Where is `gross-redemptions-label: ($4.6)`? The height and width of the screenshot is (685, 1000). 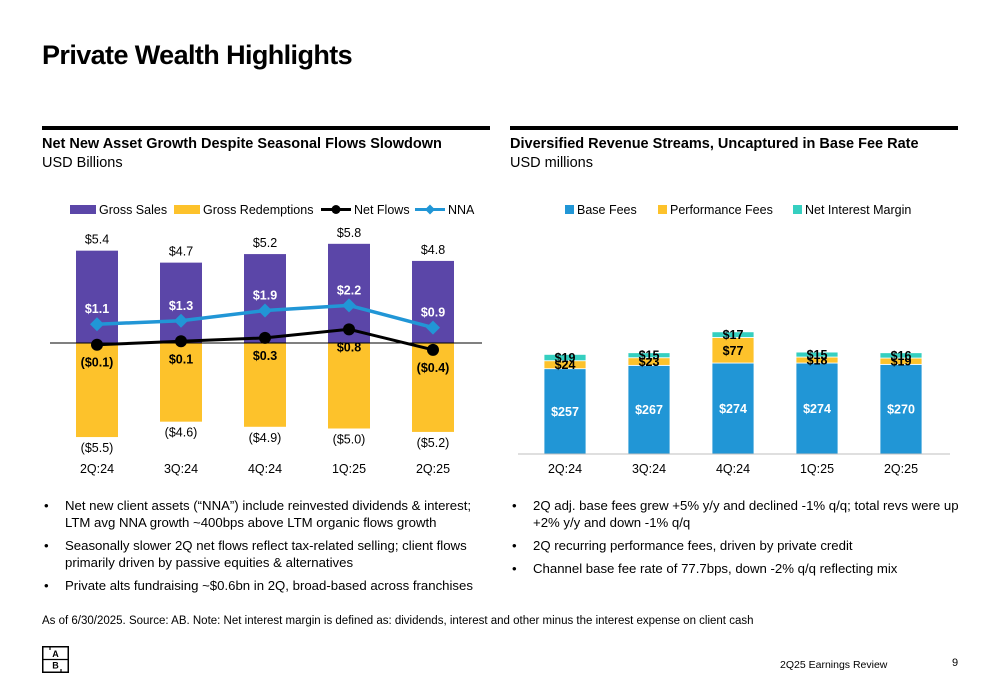 gross-redemptions-label: ($4.6) is located at coordinates (181, 433).